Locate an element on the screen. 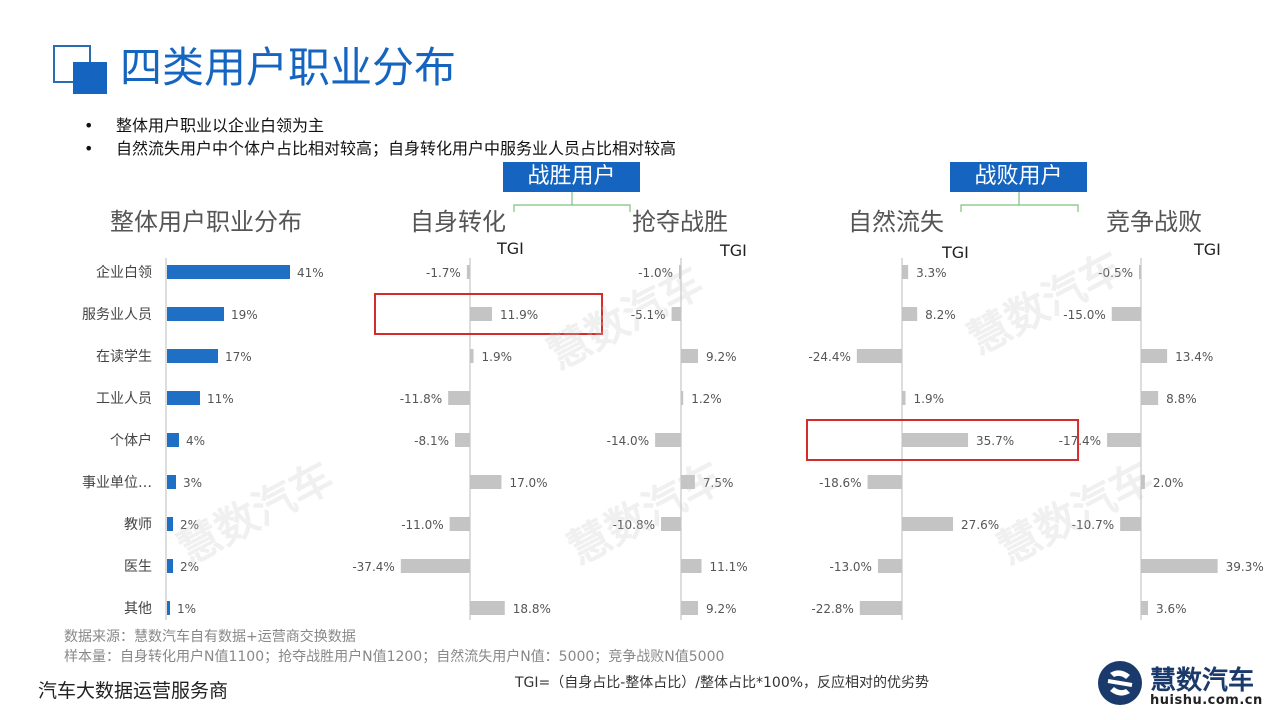 This screenshot has width=1280, height=720. bullet-item: • 整体用户职业以企业白领为主 is located at coordinates (204, 125).